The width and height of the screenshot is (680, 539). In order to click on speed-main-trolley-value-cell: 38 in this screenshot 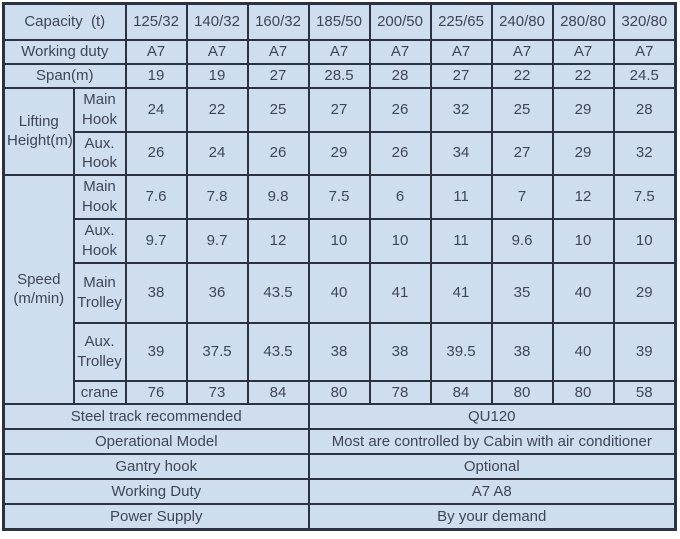, I will do `click(156, 292)`.